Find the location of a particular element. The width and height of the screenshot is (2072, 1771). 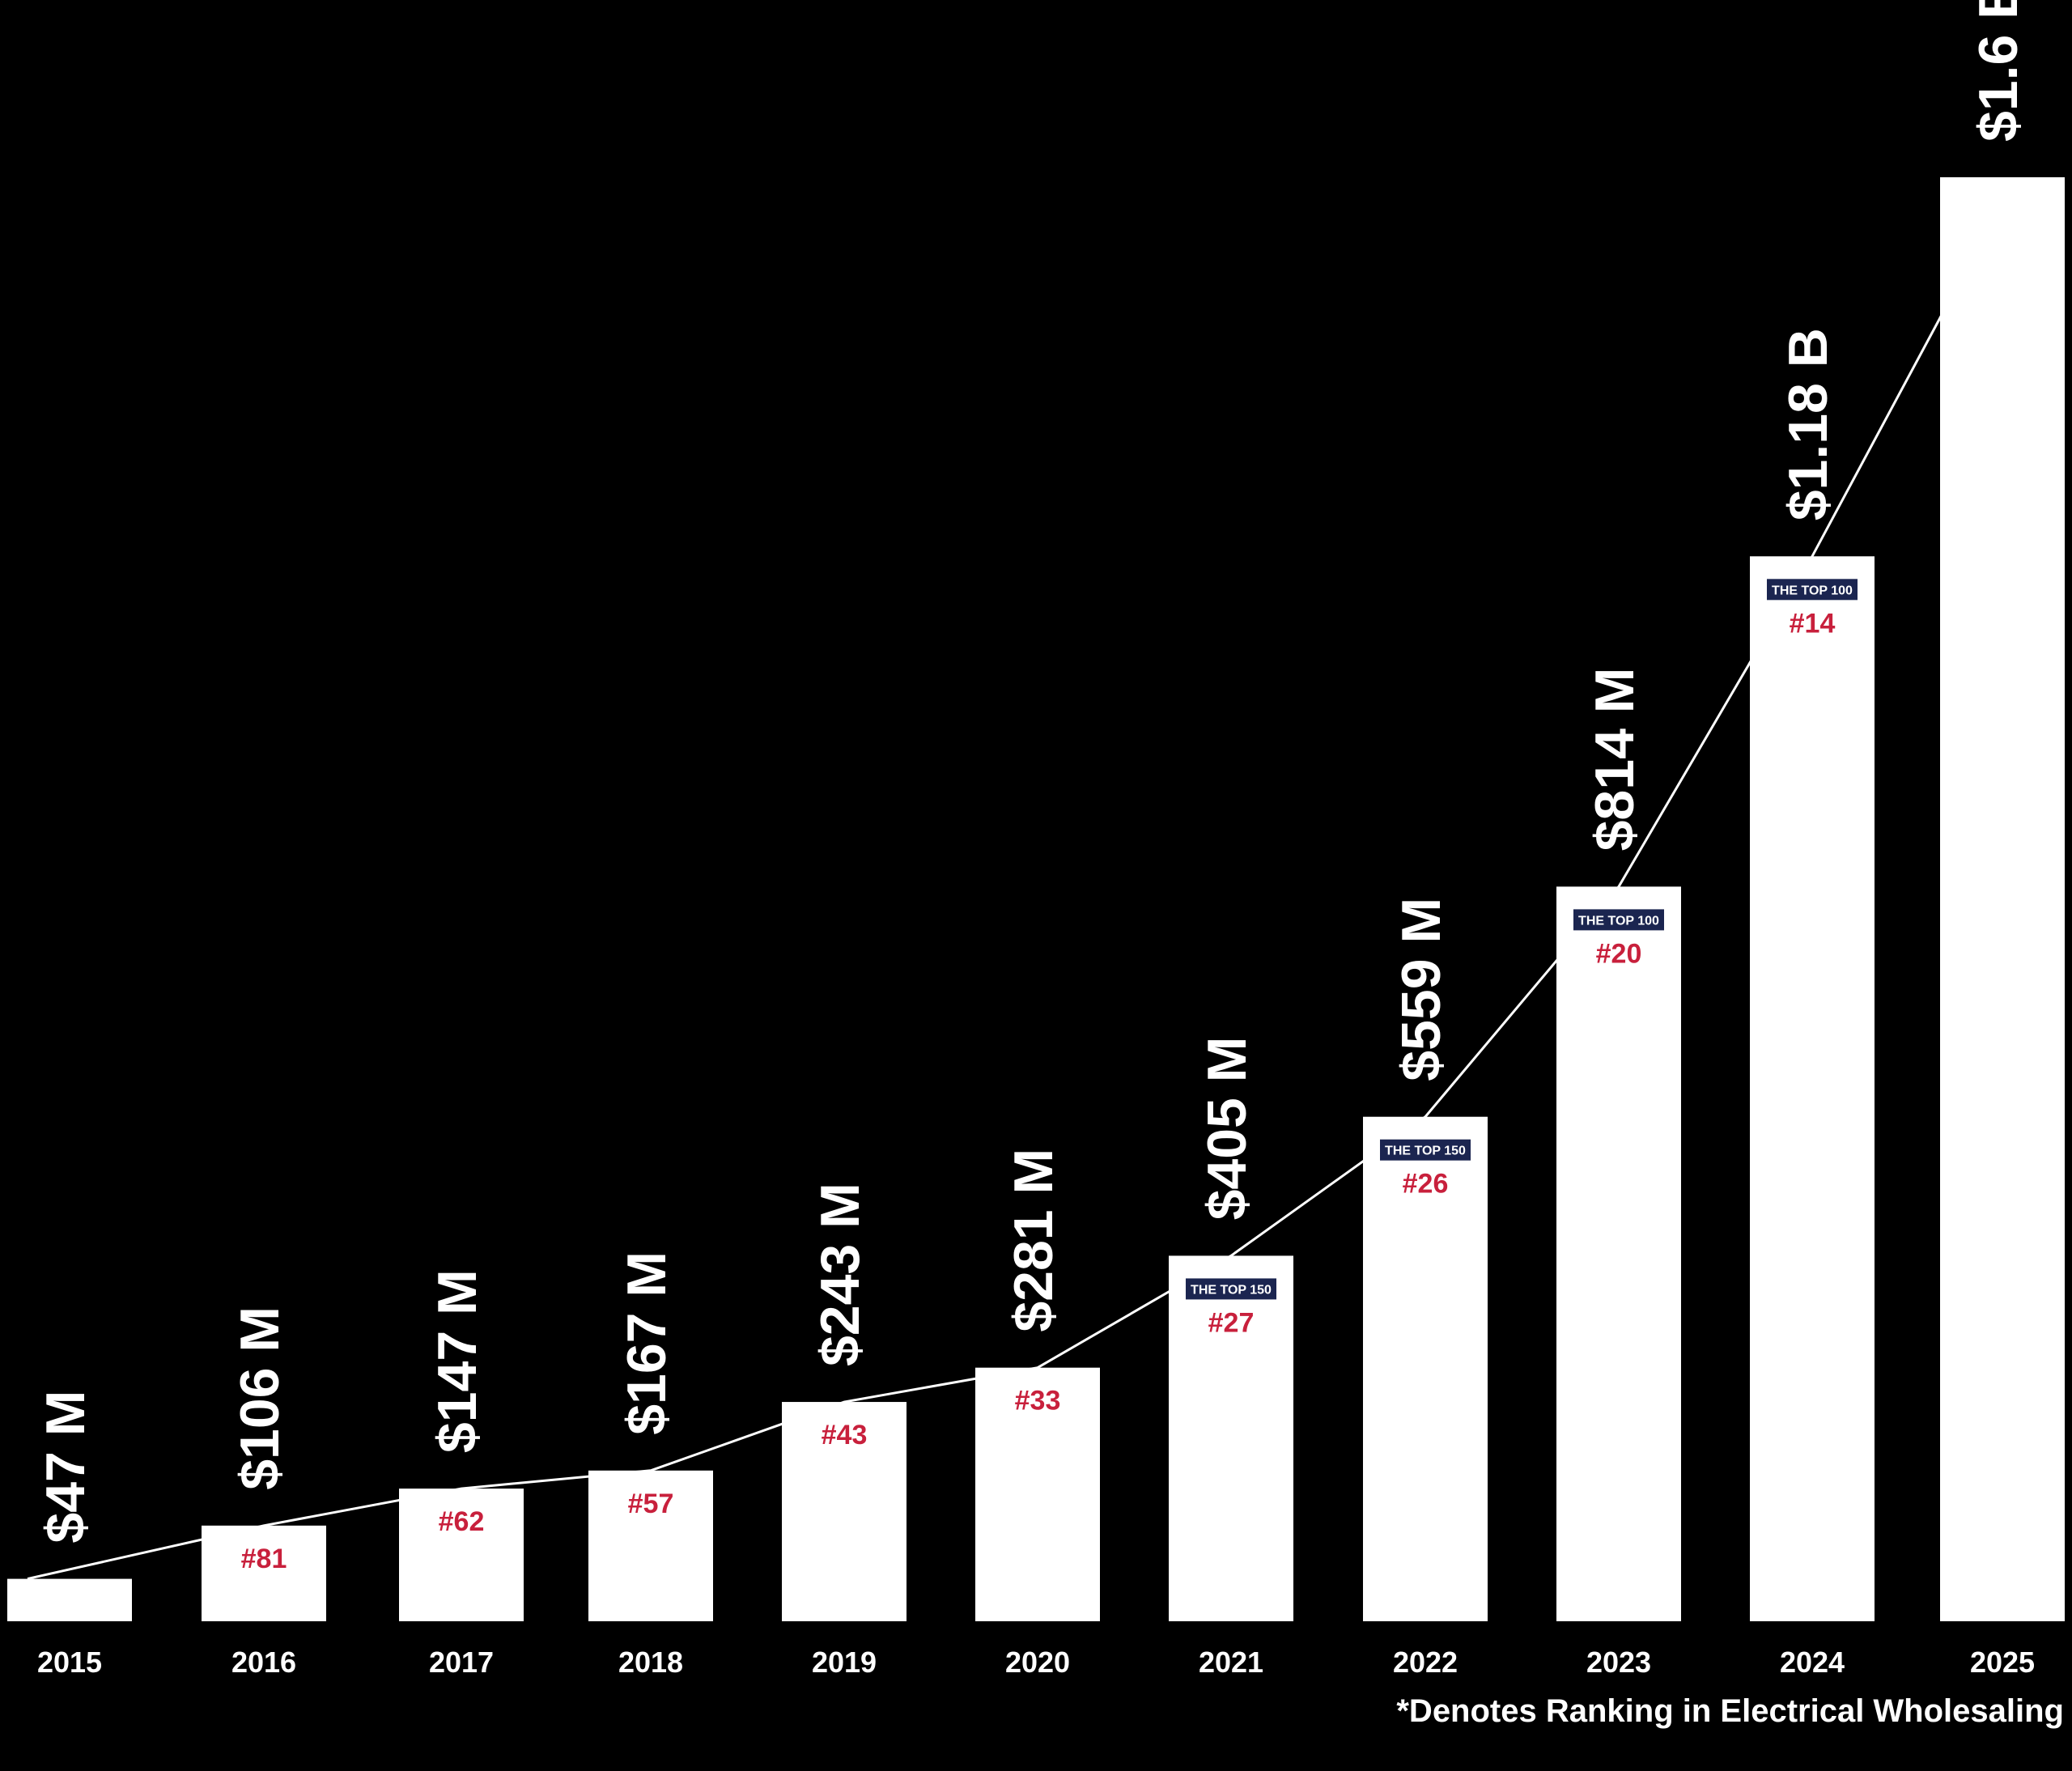

ranking-badge-text-2023: THE TOP 100 is located at coordinates (1618, 921).